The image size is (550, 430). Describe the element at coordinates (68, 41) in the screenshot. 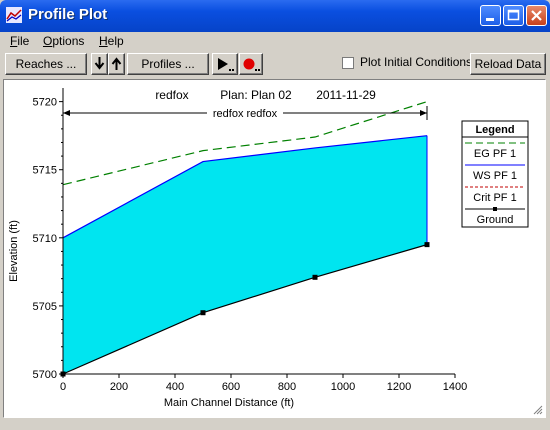

I see `menu-options-label: ptions` at that location.